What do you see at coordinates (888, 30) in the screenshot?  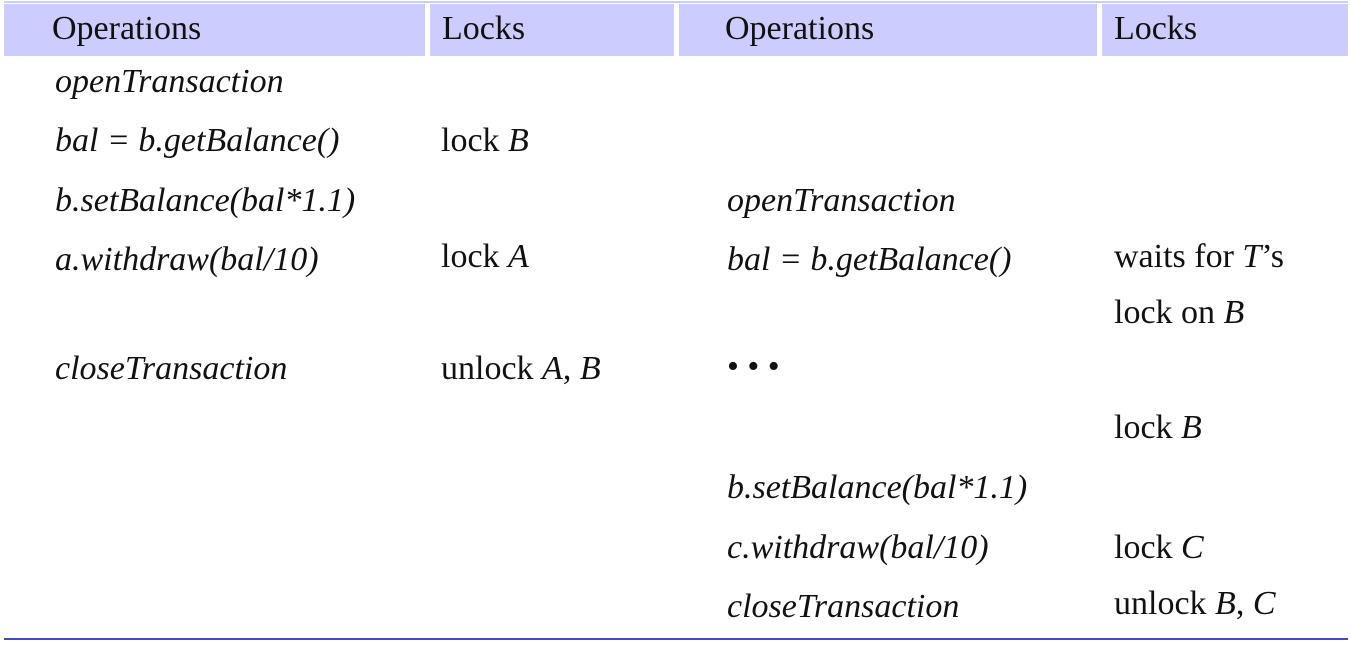 I see `header-cell-operations-right: Operations` at bounding box center [888, 30].